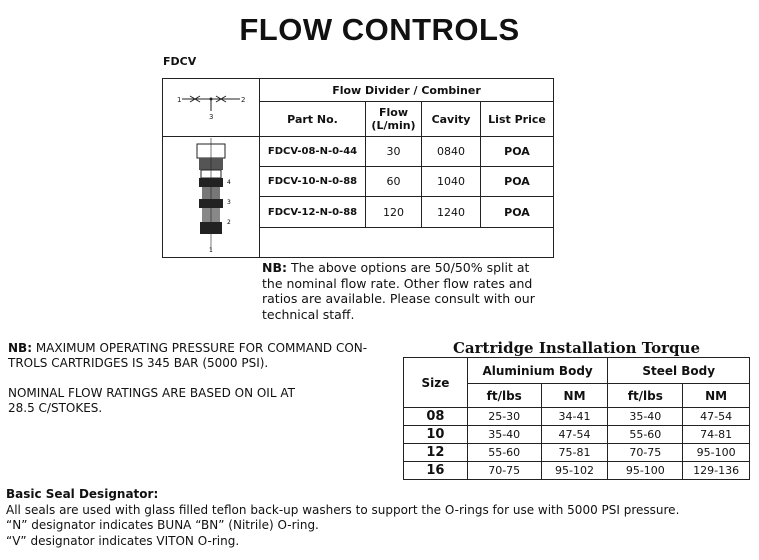  What do you see at coordinates (517, 119) in the screenshot?
I see `header-list-price: List Price` at bounding box center [517, 119].